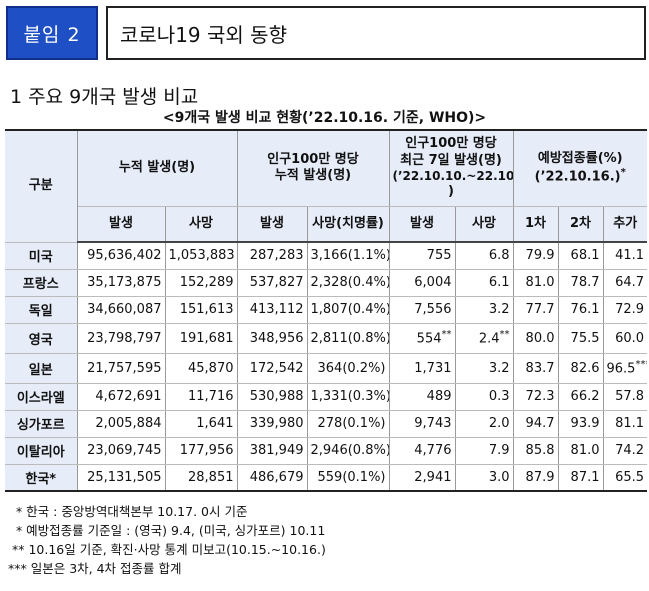 Image resolution: width=649 pixels, height=591 pixels. I want to click on country-cell: 영국, so click(41, 338).